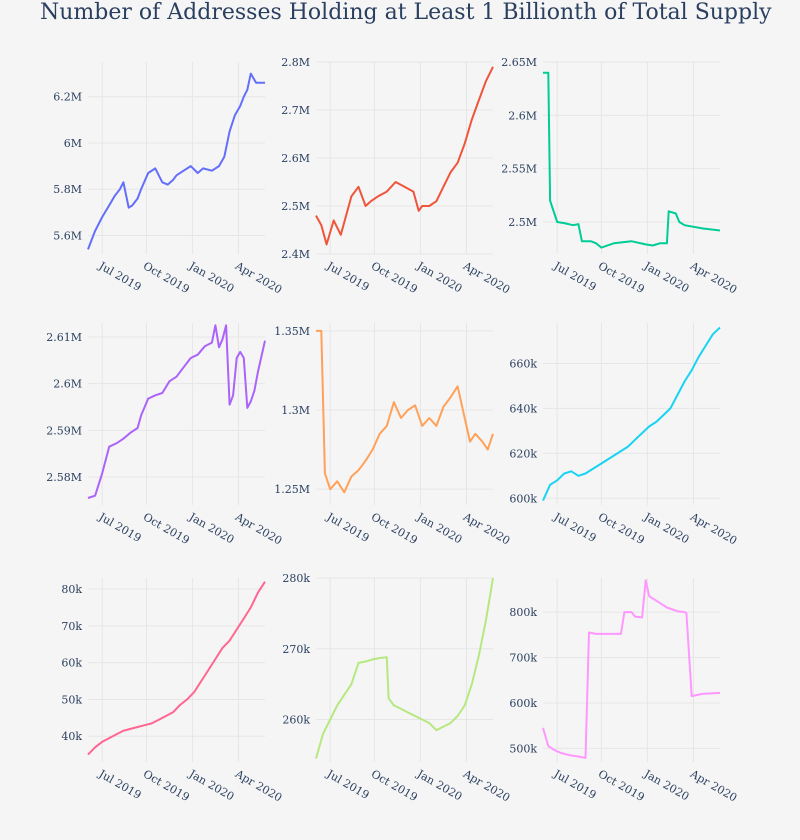  Describe the element at coordinates (64, 477) in the screenshot. I see `y-tick-label: 2.58M` at that location.